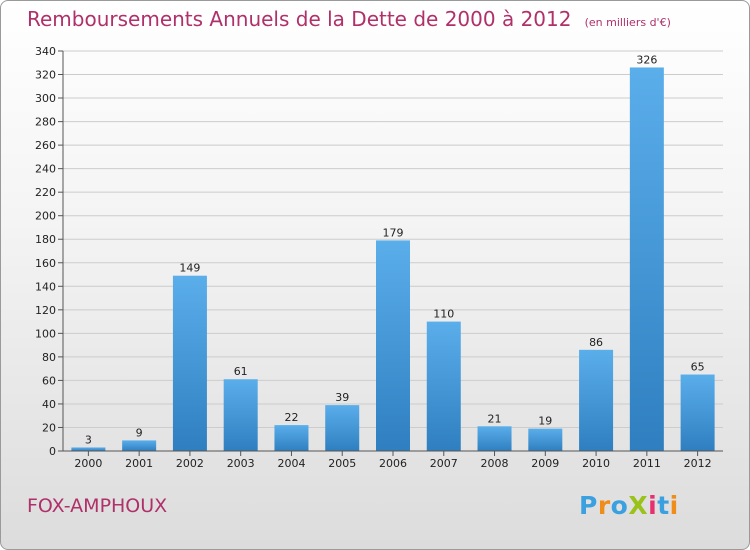  Describe the element at coordinates (698, 463) in the screenshot. I see `x-tick-label: 2012` at that location.